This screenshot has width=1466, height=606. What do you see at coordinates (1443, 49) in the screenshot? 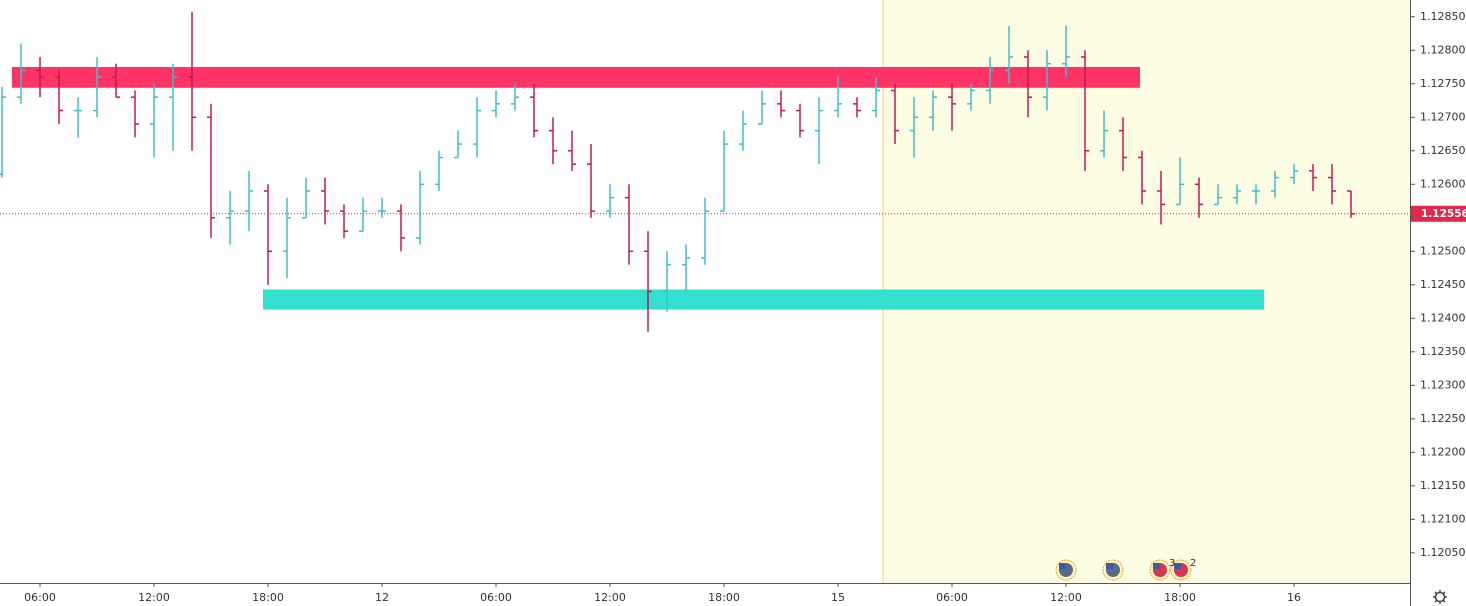
I see `y-tick-label: 1.12800` at bounding box center [1443, 49].